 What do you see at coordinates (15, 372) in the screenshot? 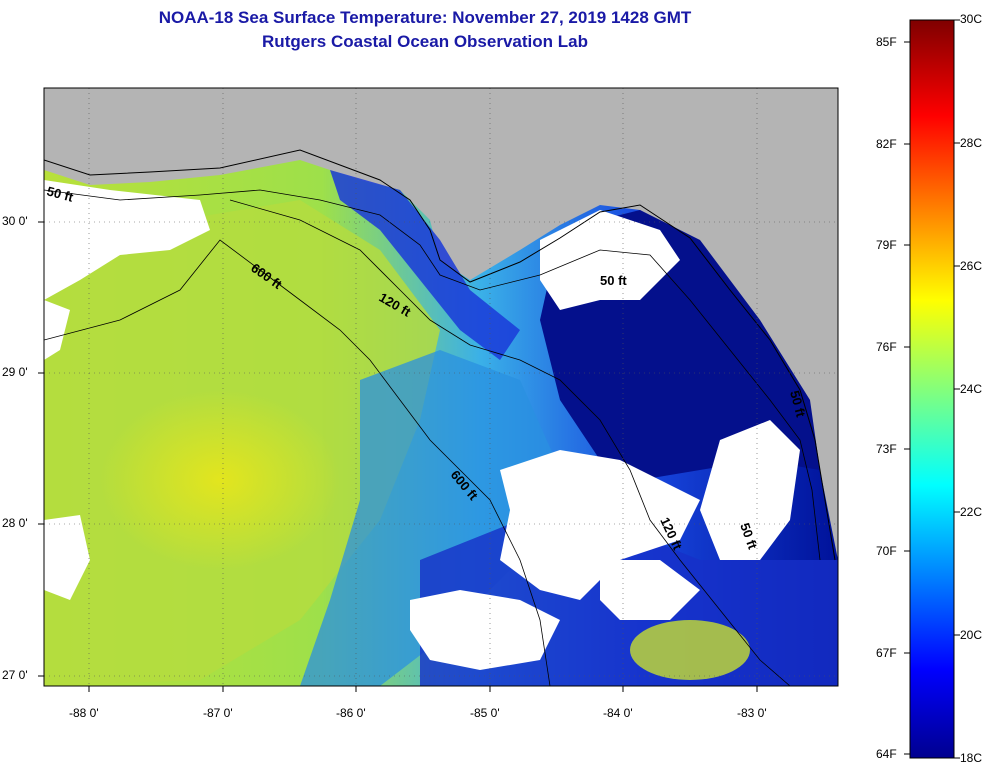
I see `lat-label: 29 0'` at bounding box center [15, 372].